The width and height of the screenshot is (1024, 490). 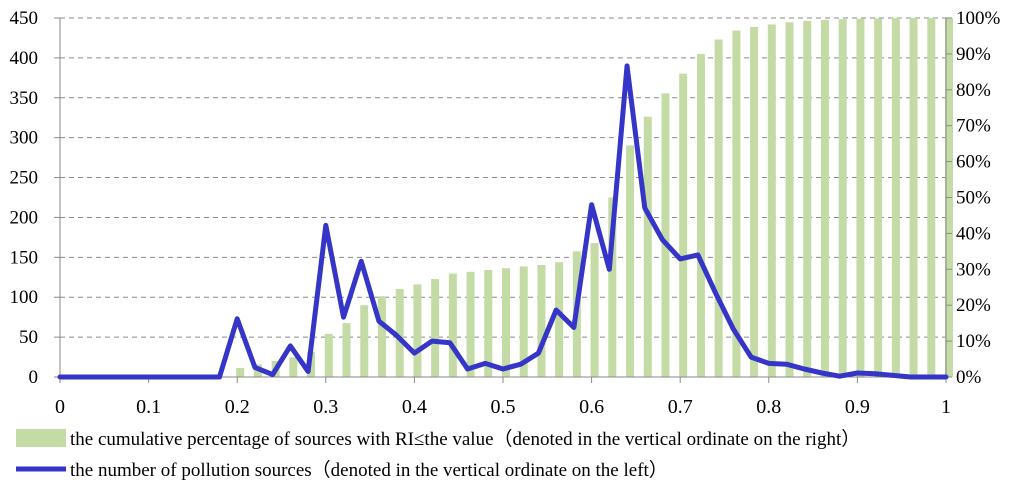 What do you see at coordinates (414, 407) in the screenshot?
I see `x-tick-label: 0.4` at bounding box center [414, 407].